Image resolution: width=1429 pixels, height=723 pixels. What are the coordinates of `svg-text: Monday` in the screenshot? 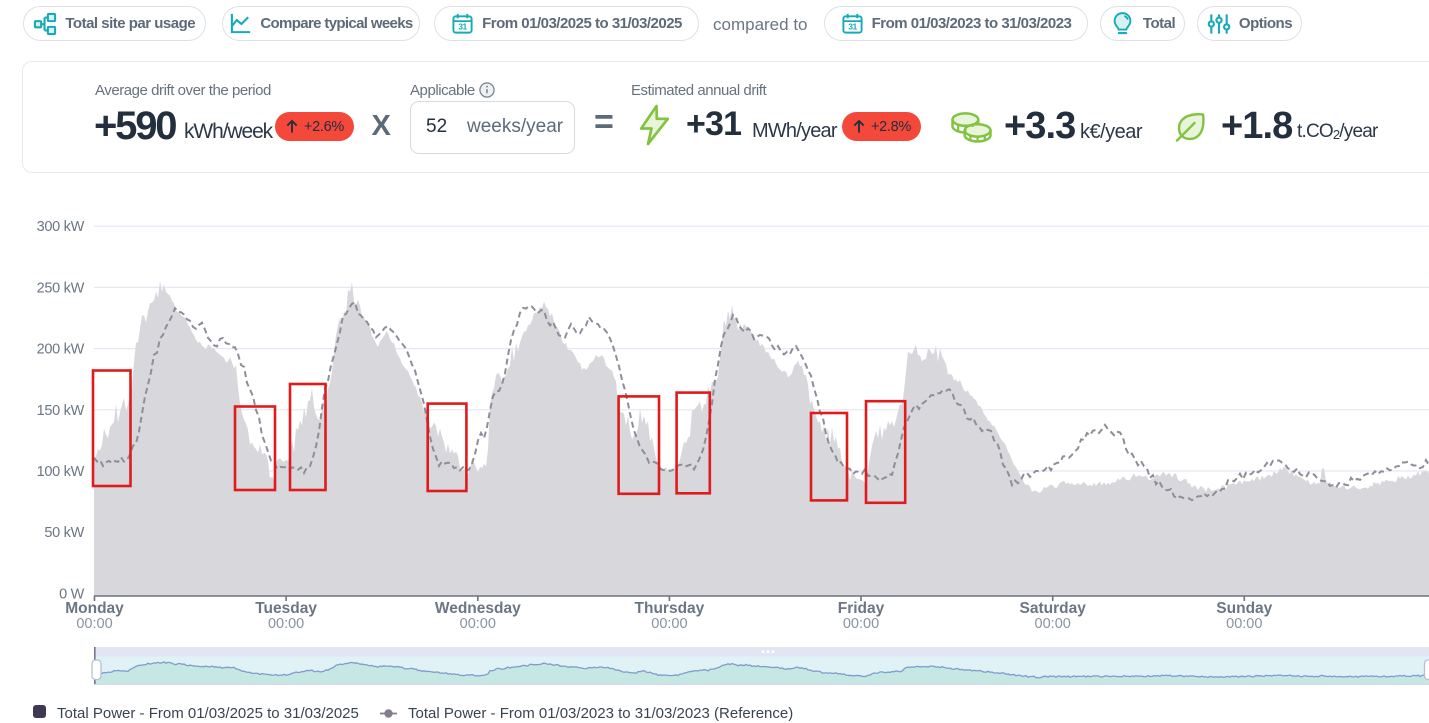 It's located at (94, 608).